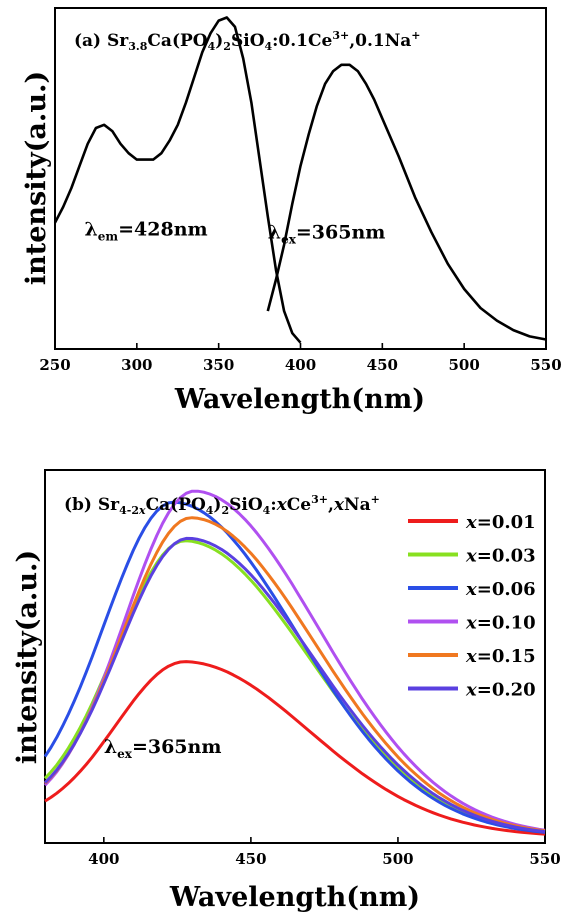 The width and height of the screenshot is (564, 919). I want to click on x-axis-title-b: Wavelength(nm), so click(294, 897).